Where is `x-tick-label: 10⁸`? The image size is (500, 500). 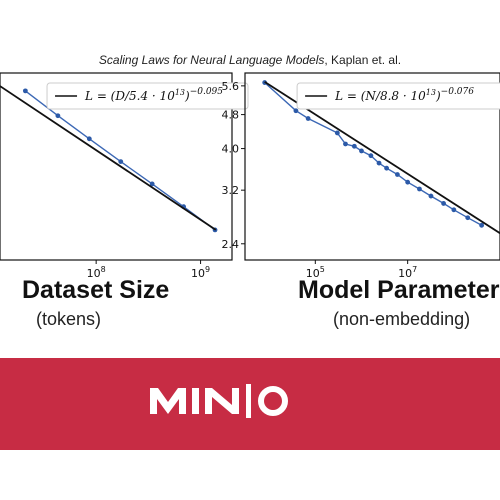 x-tick-label: 10⁸ is located at coordinates (96, 272).